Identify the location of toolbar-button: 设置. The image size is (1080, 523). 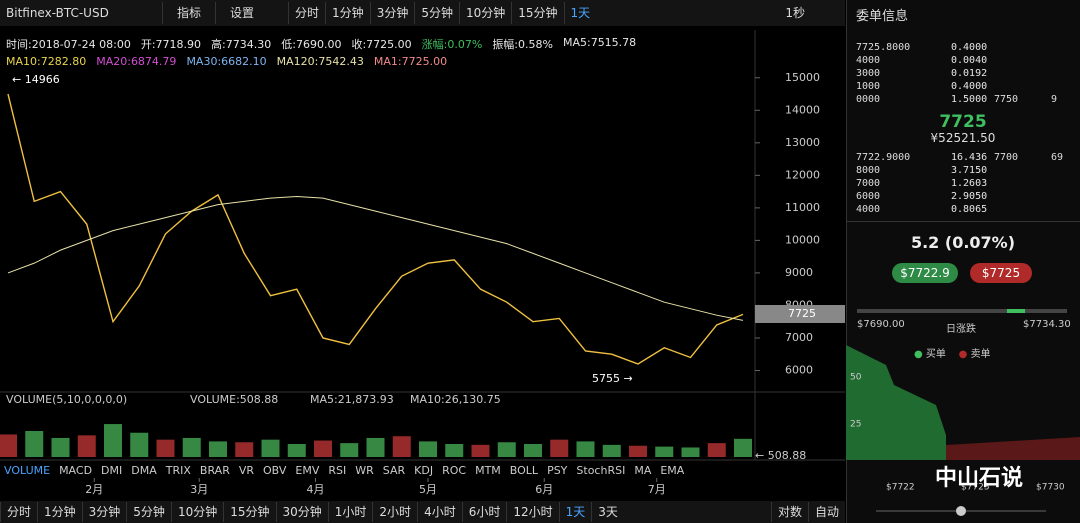
(241, 13).